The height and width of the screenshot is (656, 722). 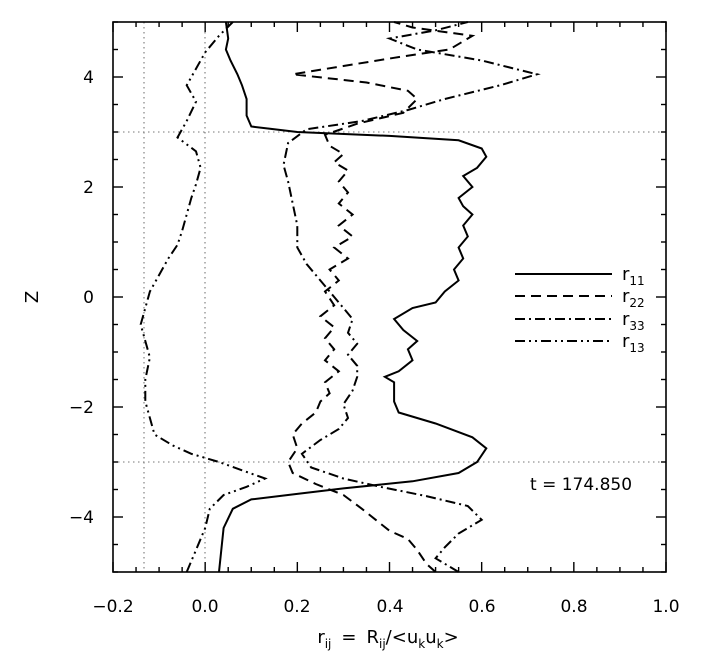 What do you see at coordinates (440, 644) in the screenshot?
I see `x-label-k2: k` at bounding box center [440, 644].